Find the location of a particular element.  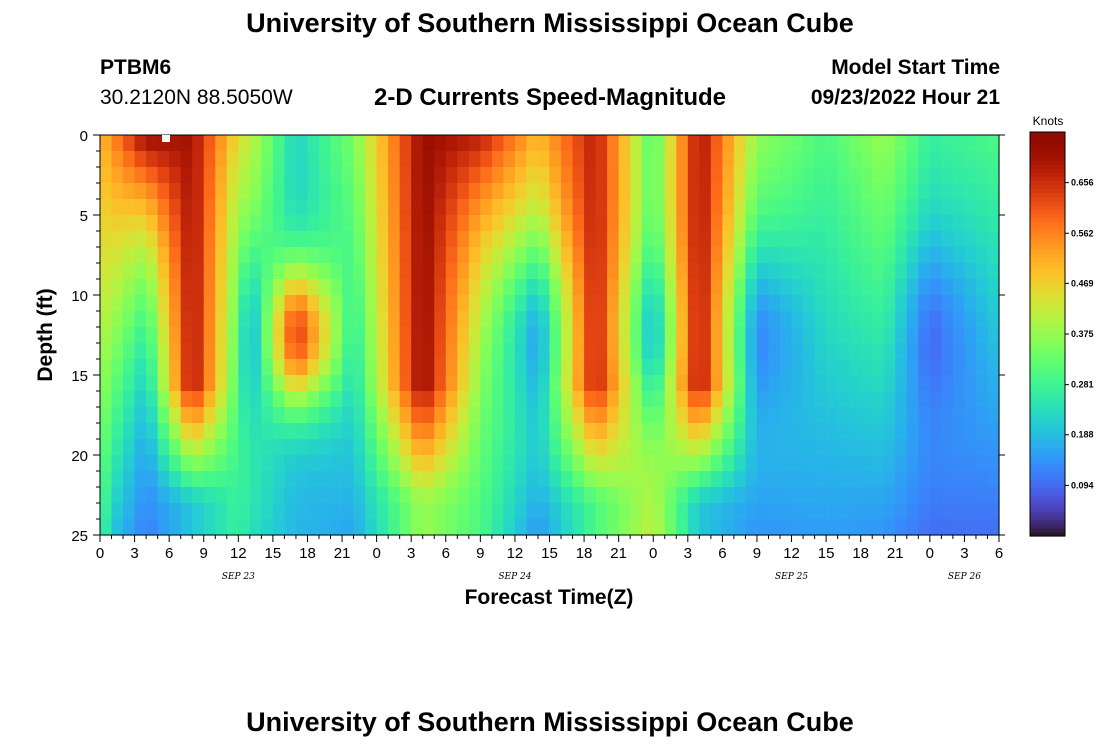

x-tick-label: 3 is located at coordinates (134, 553).